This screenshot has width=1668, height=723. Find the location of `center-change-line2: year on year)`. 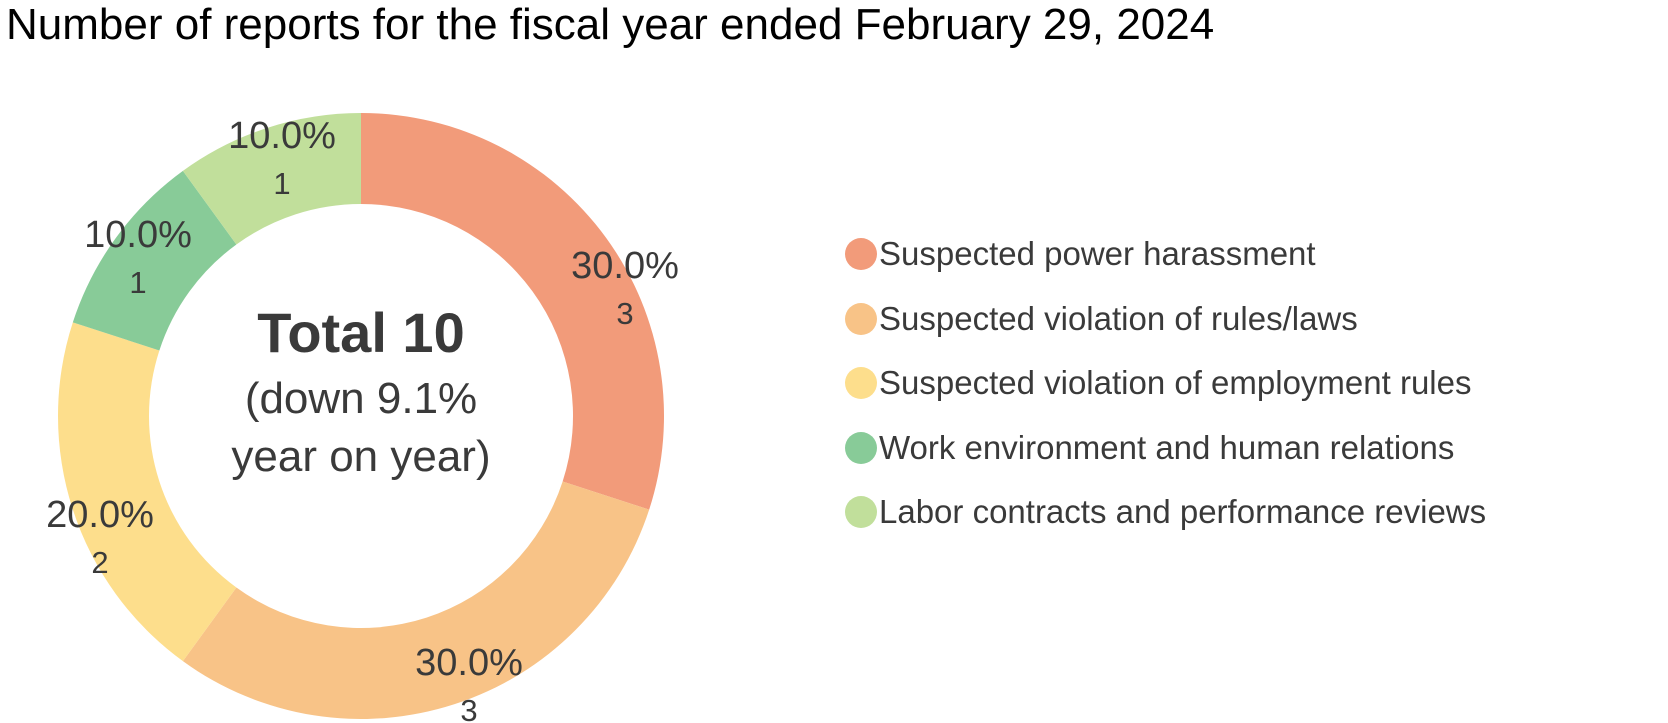

center-change-line2: year on year) is located at coordinates (360, 456).